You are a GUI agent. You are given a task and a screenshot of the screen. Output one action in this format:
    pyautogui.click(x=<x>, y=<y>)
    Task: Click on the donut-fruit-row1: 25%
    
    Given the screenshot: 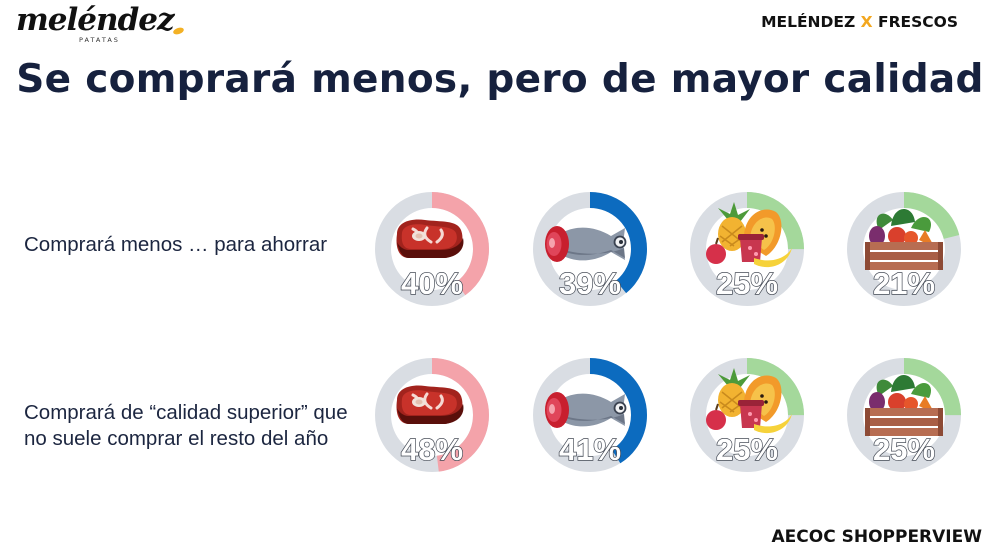 What is the action you would take?
    pyautogui.click(x=747, y=249)
    